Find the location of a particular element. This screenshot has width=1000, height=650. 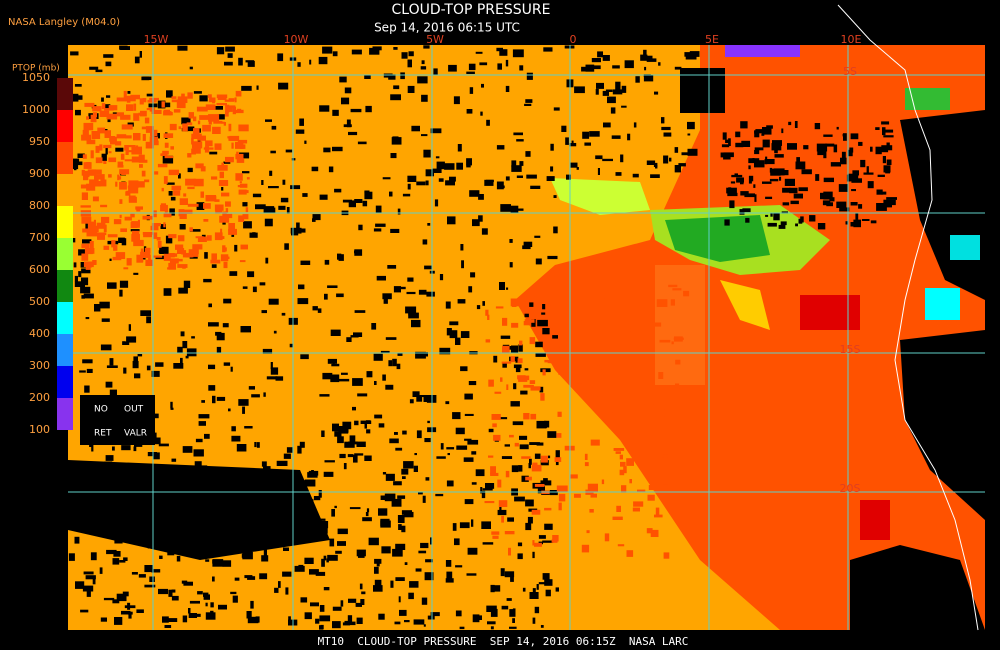

legend-note: RET is located at coordinates (103, 434).